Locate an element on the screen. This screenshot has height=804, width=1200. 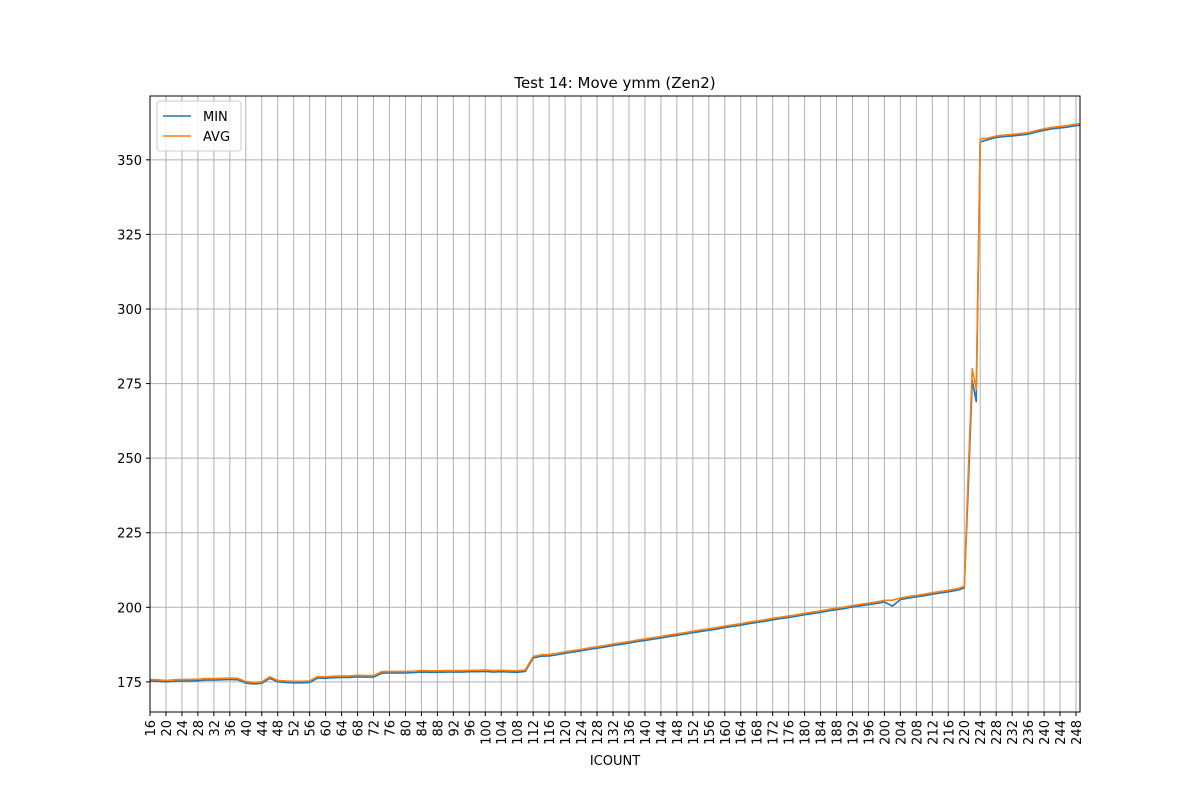
y-tick-label: 175 is located at coordinates (129, 683).